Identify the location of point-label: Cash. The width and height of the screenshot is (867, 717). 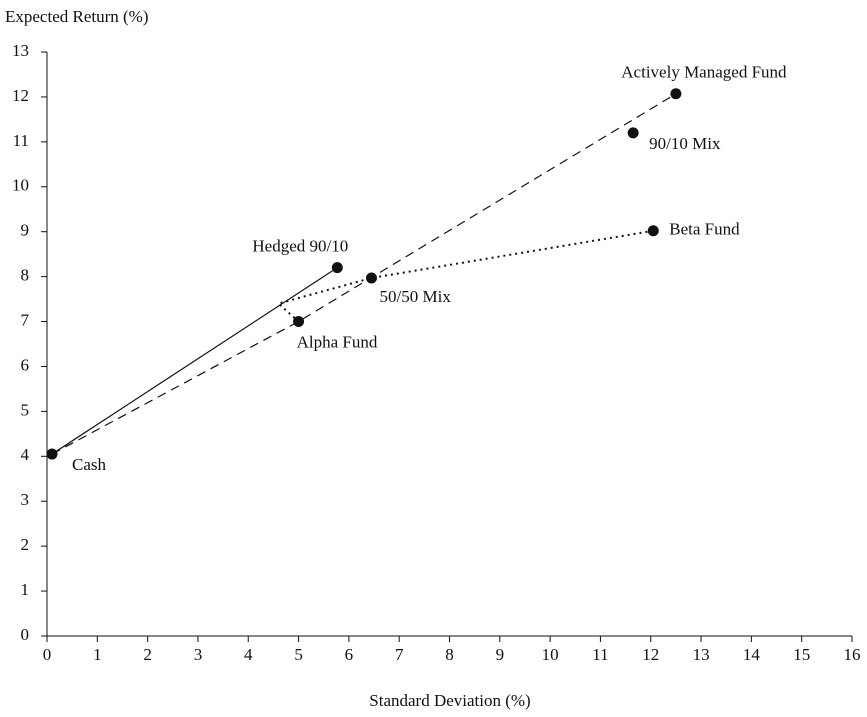
(89, 464).